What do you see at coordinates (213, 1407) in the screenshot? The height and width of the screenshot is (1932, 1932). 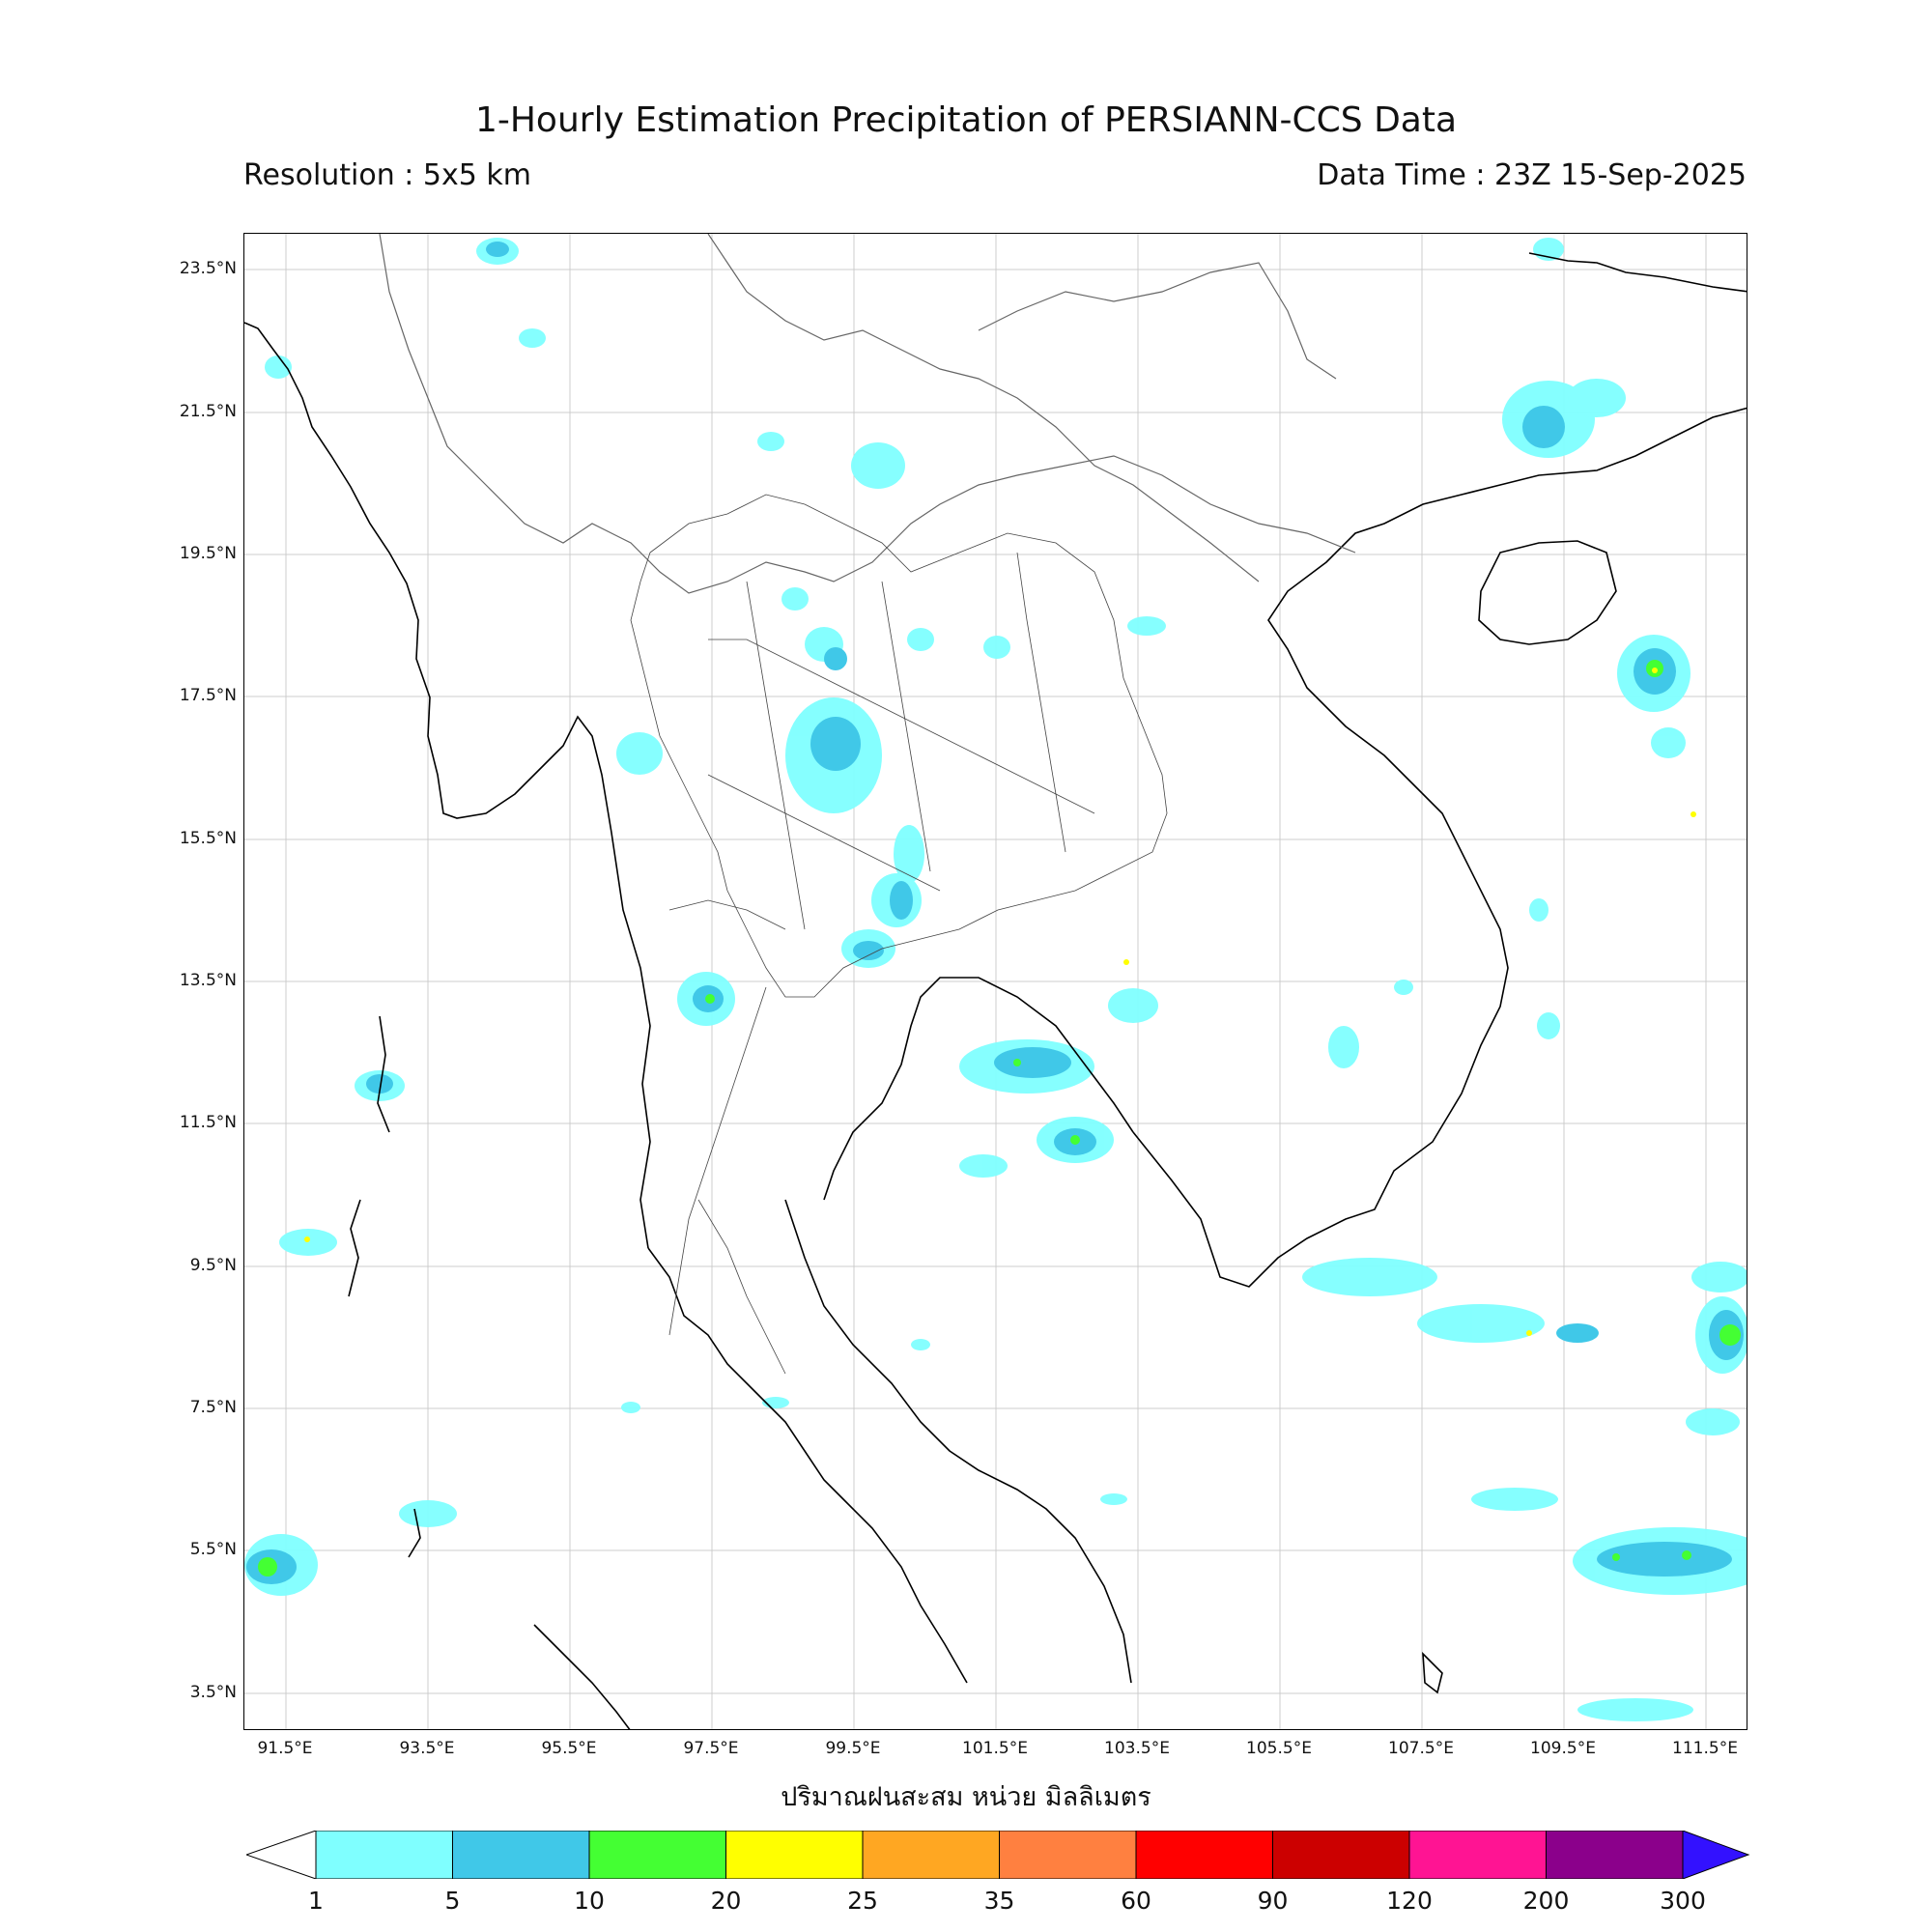 I see `lat-label: 7.5°N` at bounding box center [213, 1407].